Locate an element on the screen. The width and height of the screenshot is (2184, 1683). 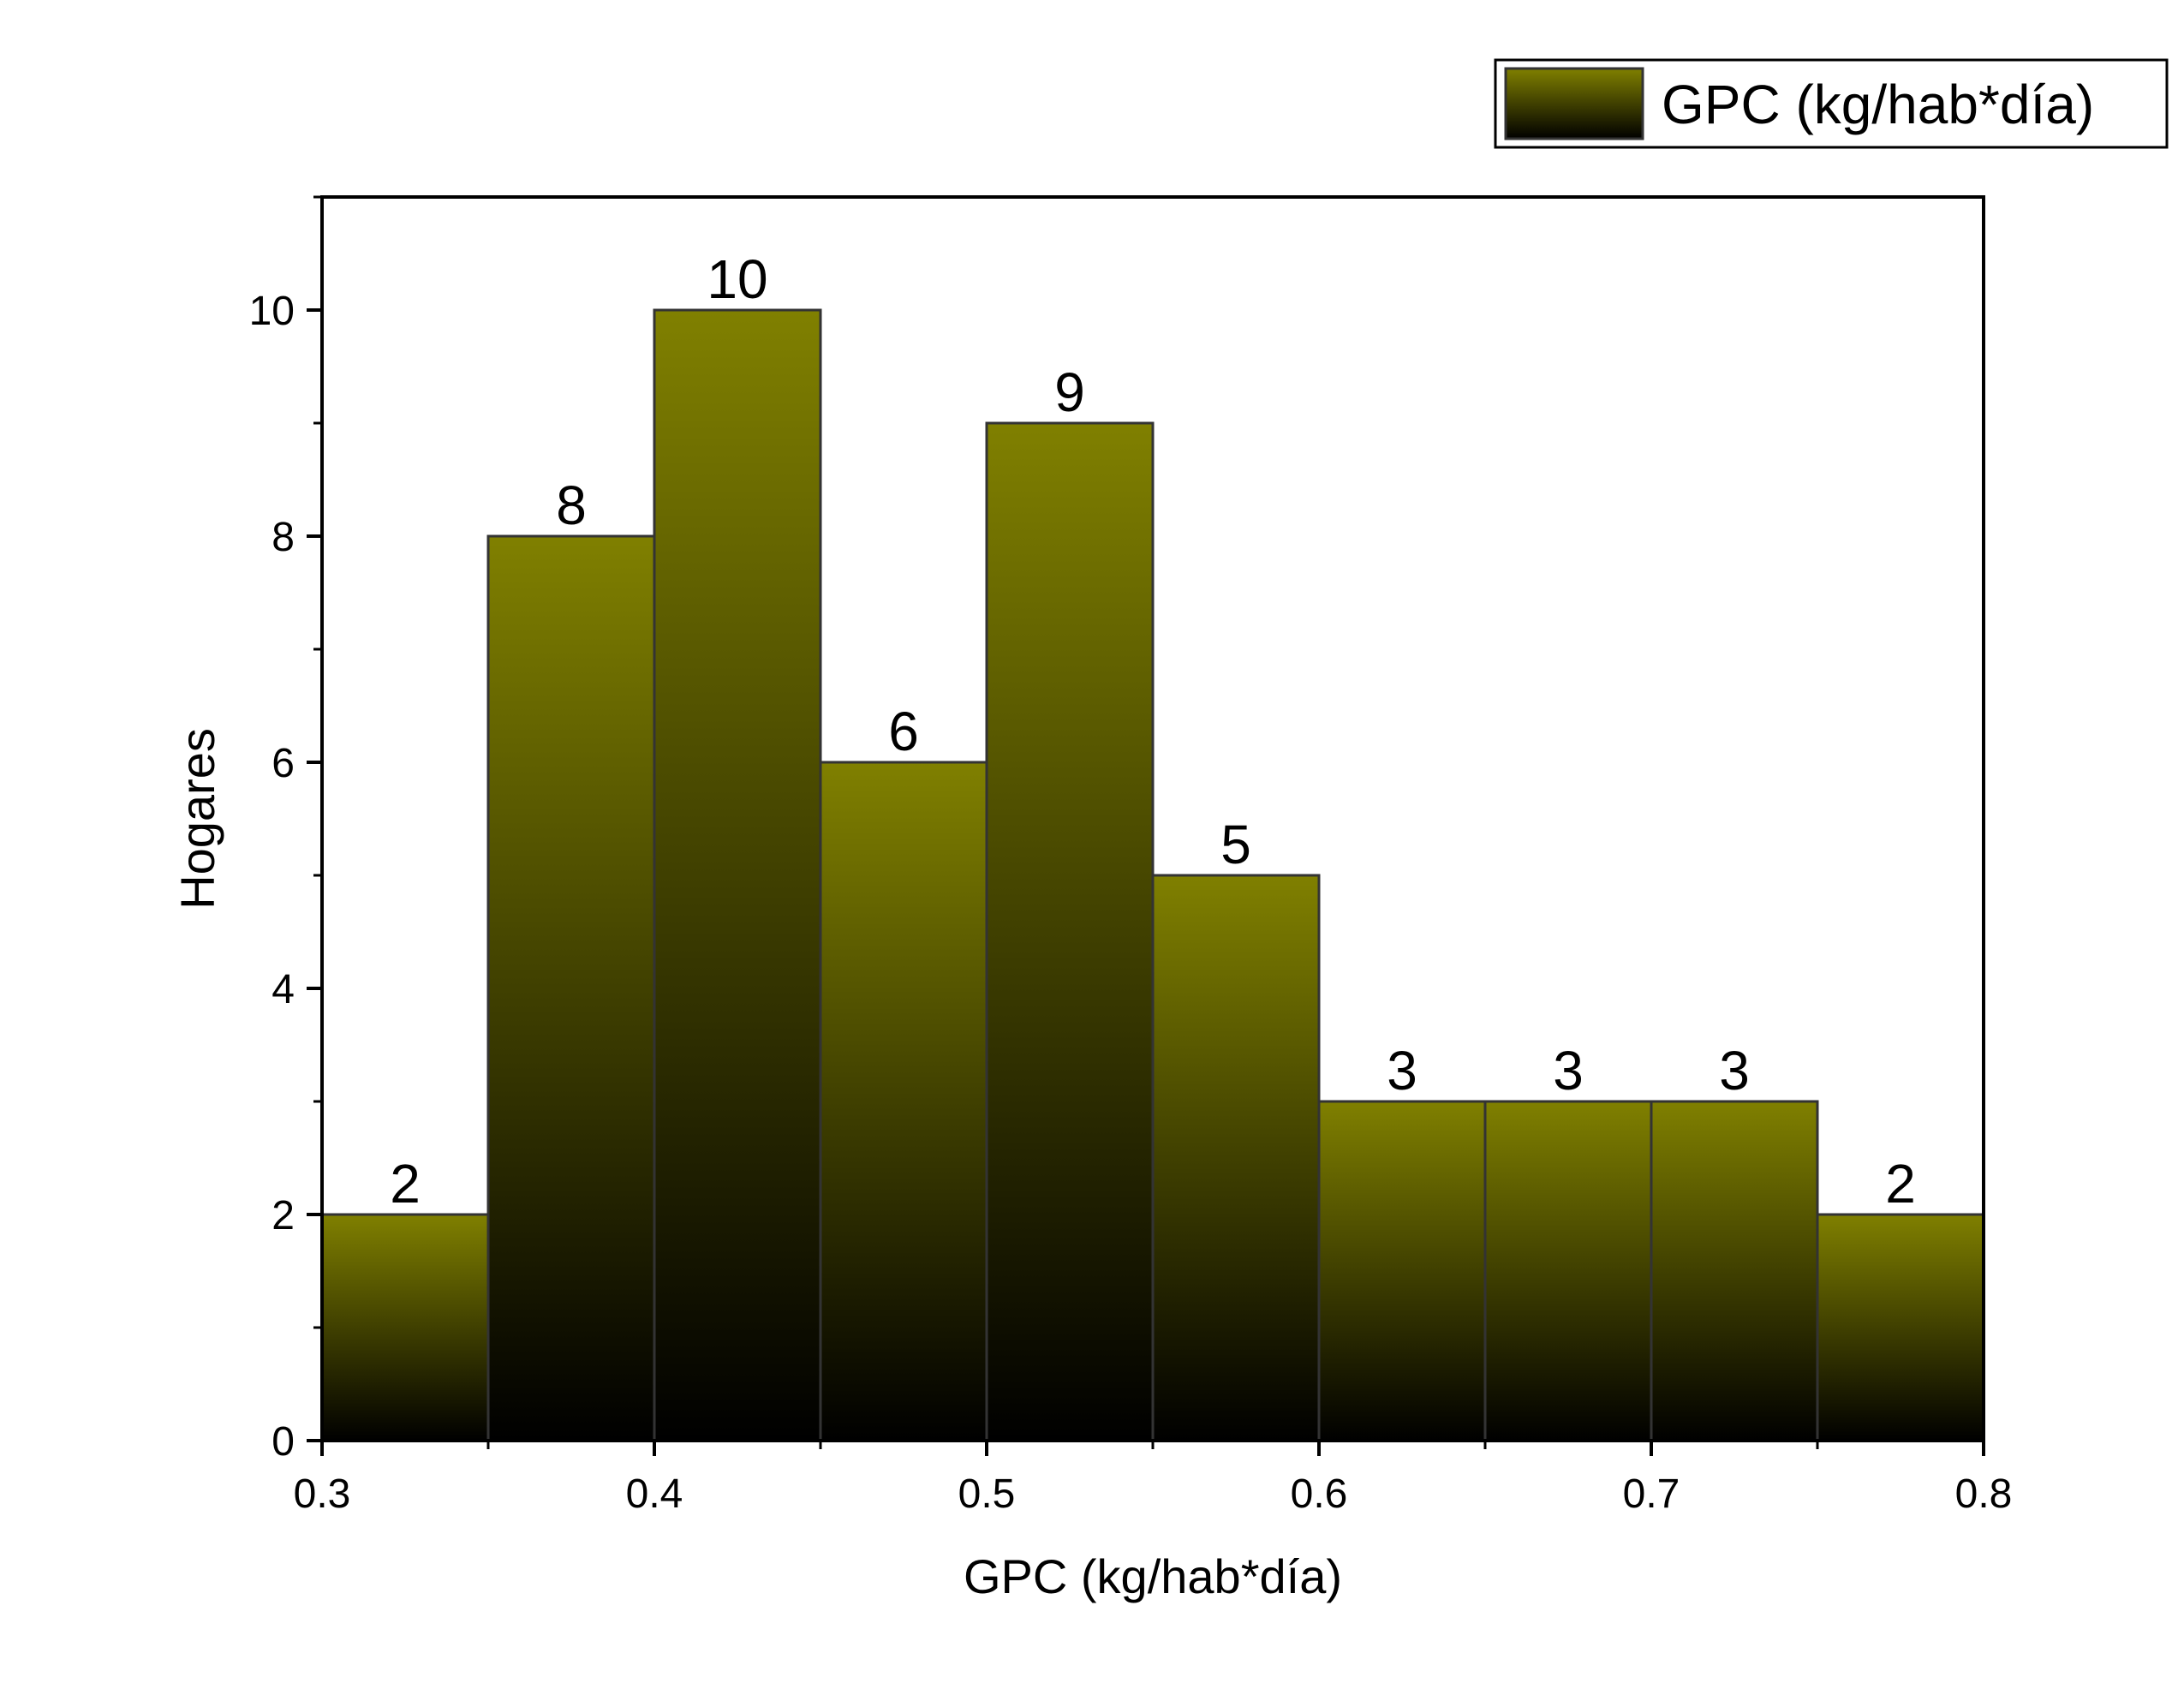
x-tick-label: 0.5 is located at coordinates (987, 1494).